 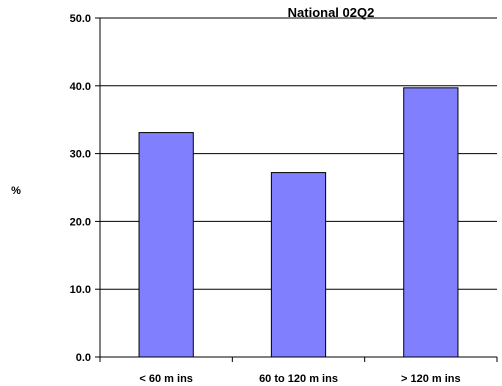 What do you see at coordinates (80, 87) in the screenshot?
I see `y-tick-label-4: 40.0` at bounding box center [80, 87].